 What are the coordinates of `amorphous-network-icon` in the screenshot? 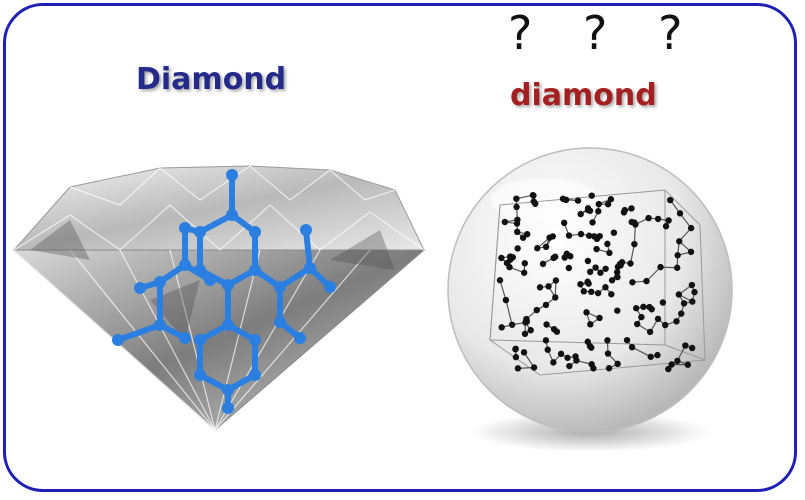 It's located at (597, 282).